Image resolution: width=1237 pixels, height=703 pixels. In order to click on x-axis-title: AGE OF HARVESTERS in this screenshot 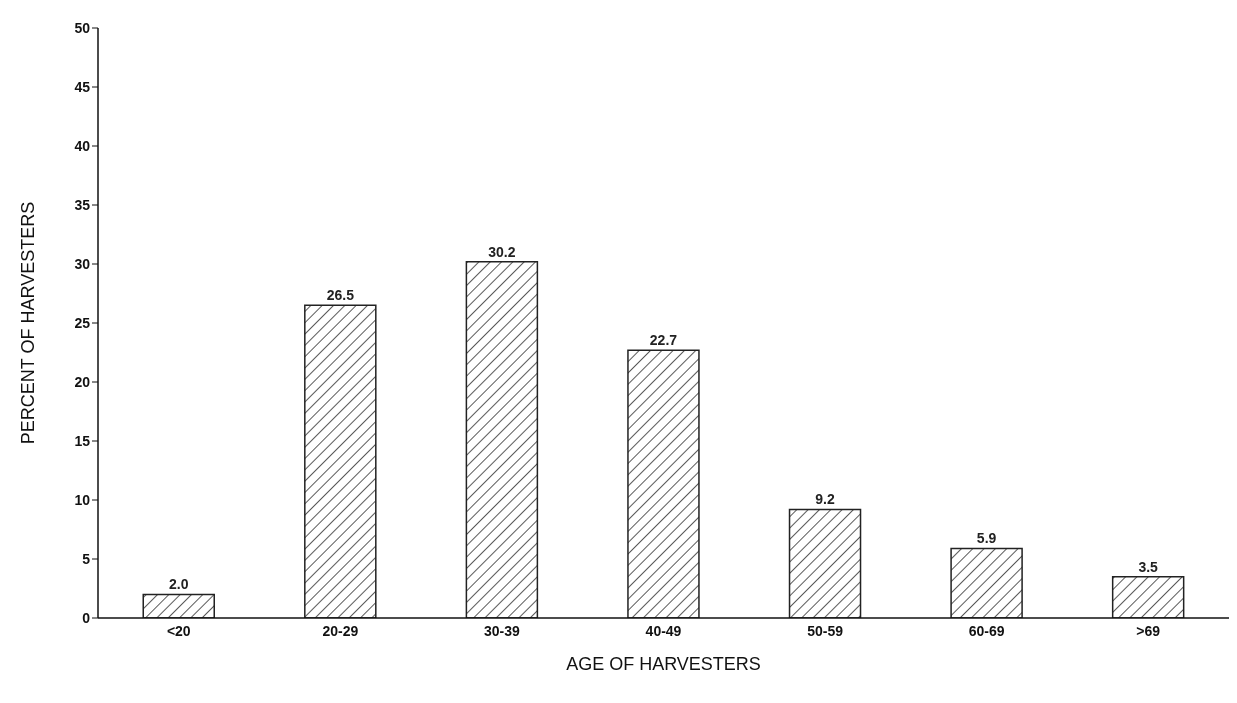, I will do `click(663, 664)`.